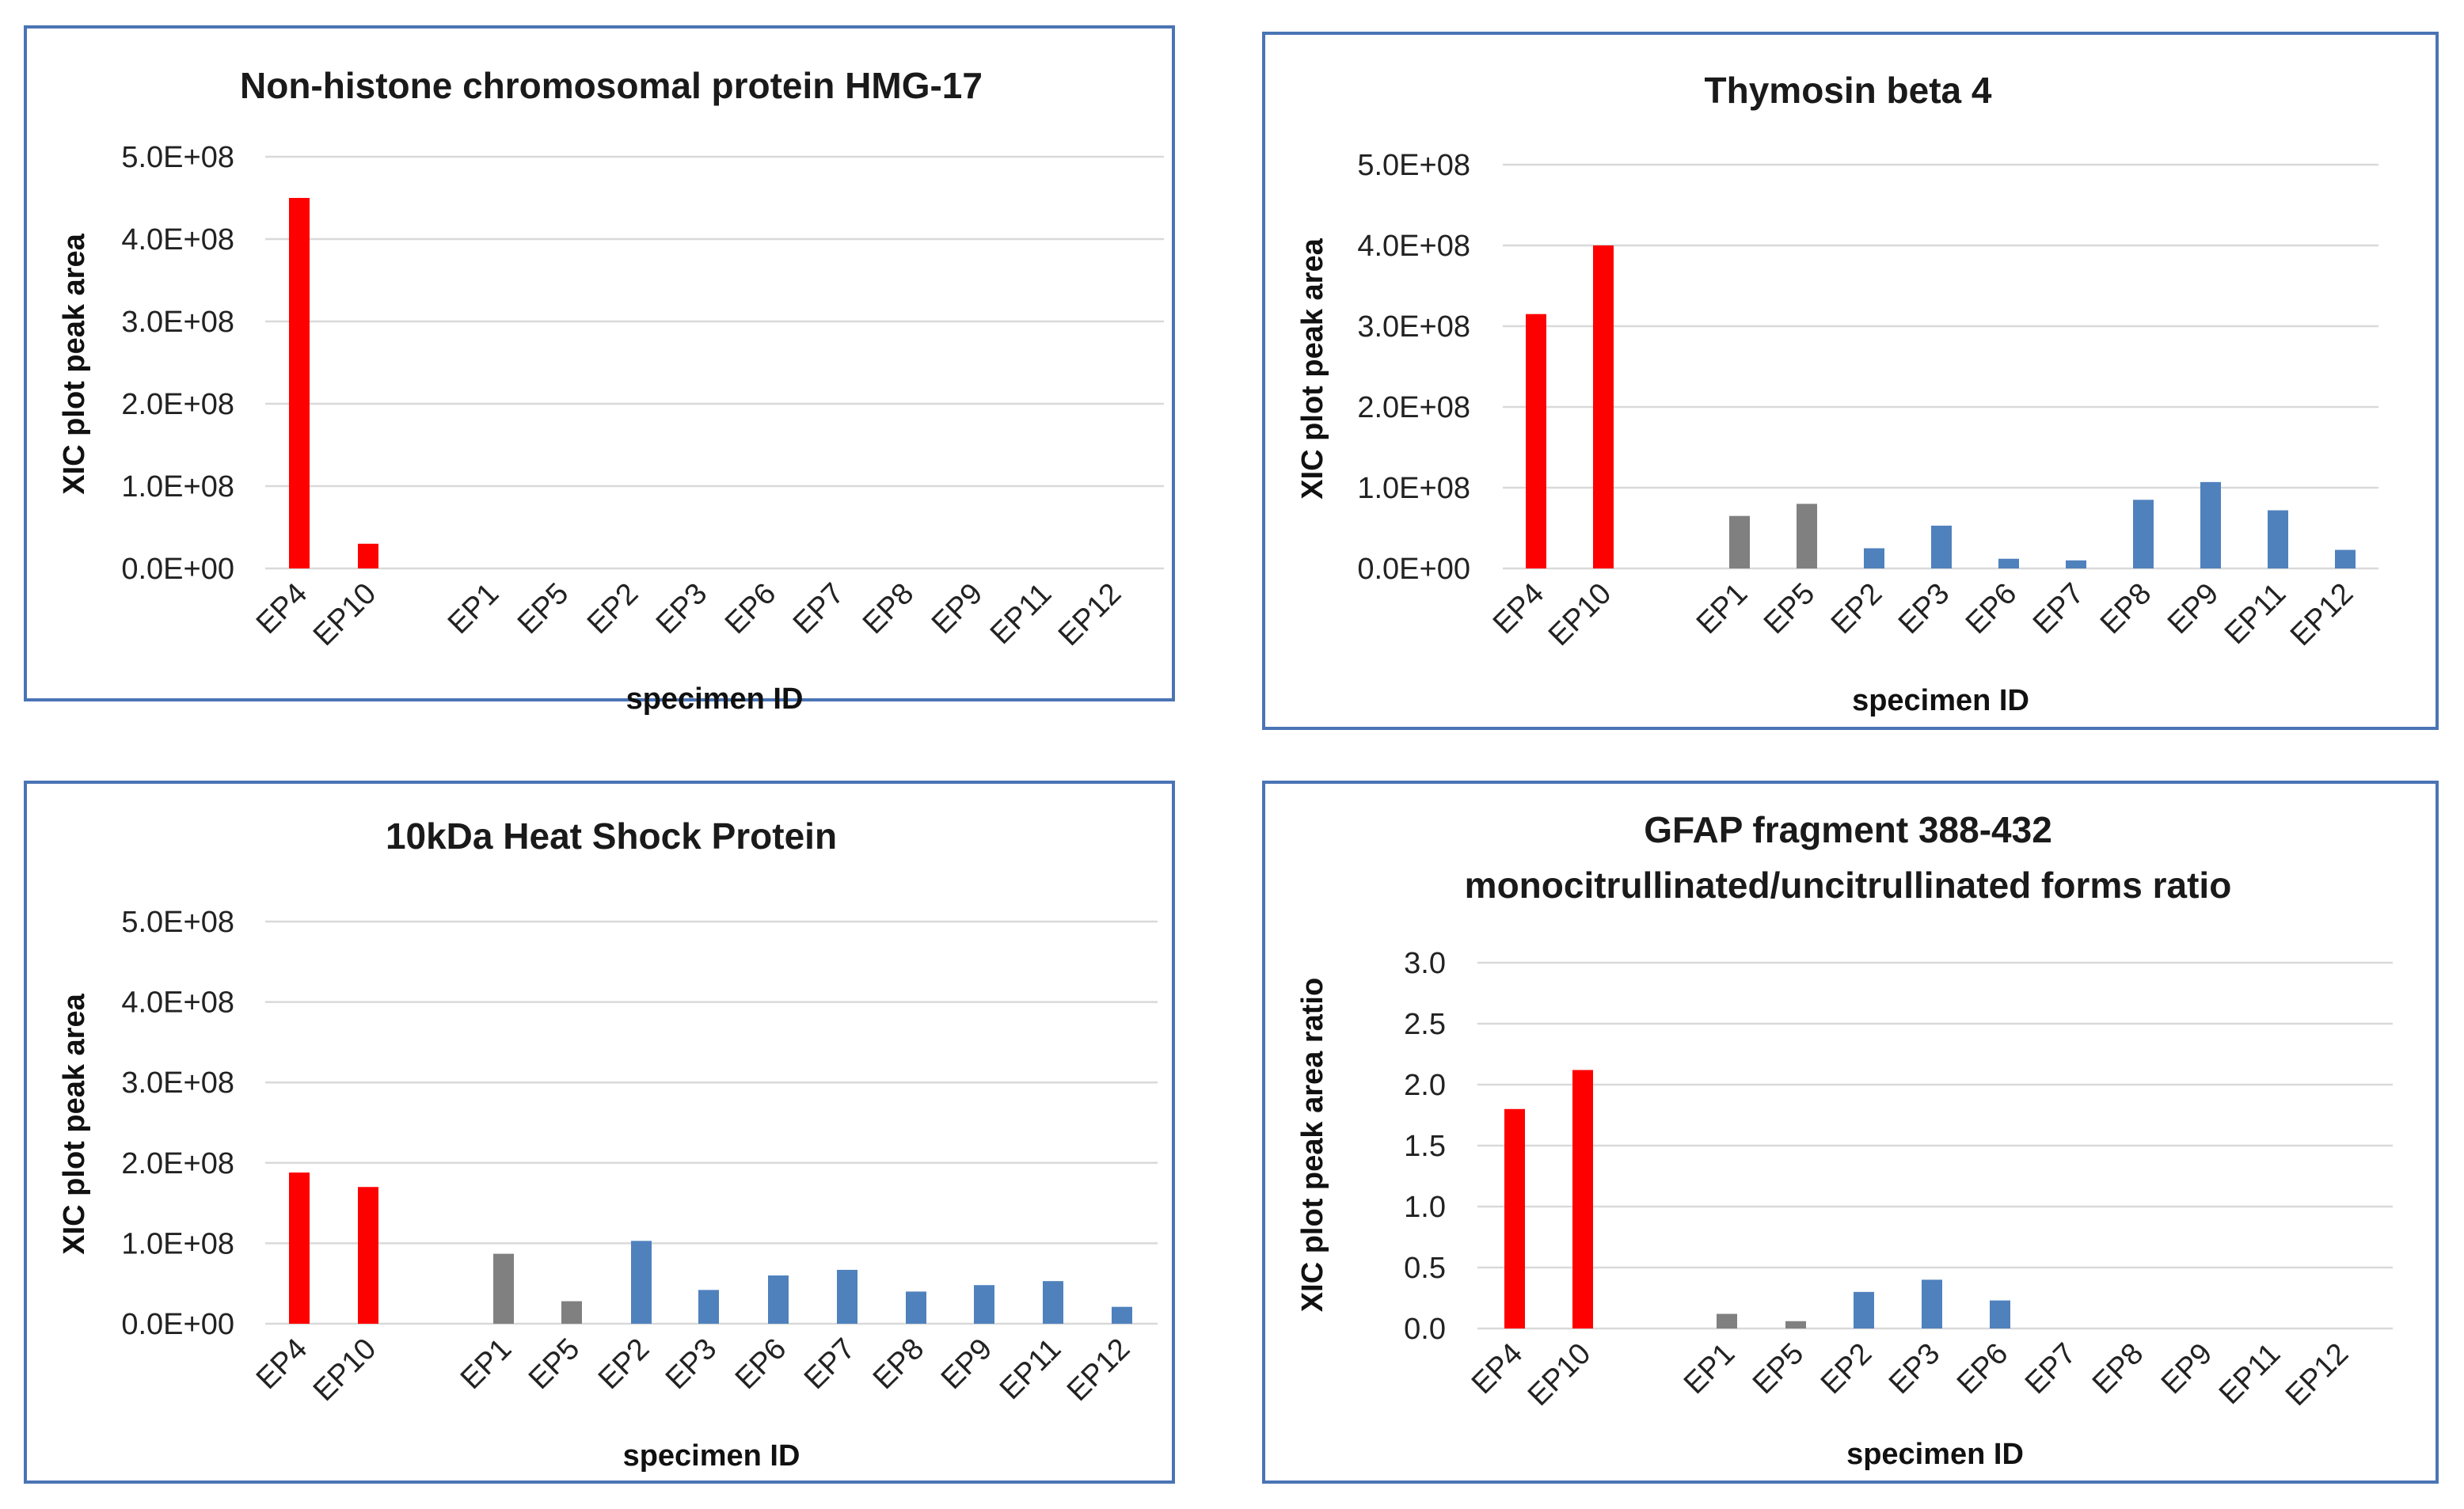  Describe the element at coordinates (1425, 1329) in the screenshot. I see `y-tick-label: 0.0` at that location.